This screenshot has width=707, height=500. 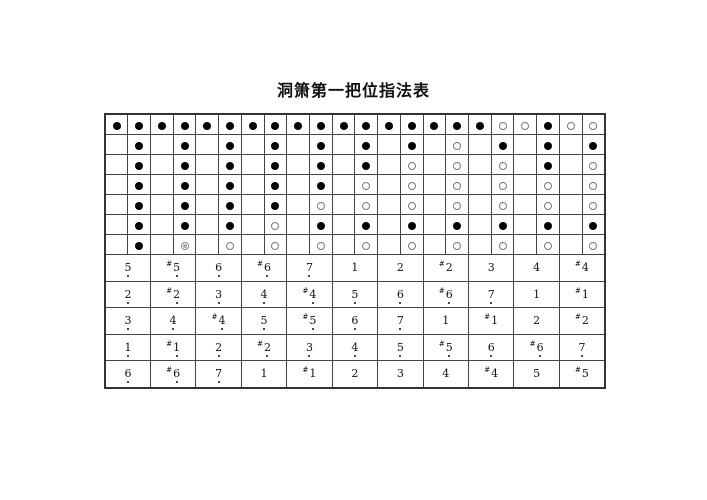 I want to click on note-number: 7, so click(x=581, y=349).